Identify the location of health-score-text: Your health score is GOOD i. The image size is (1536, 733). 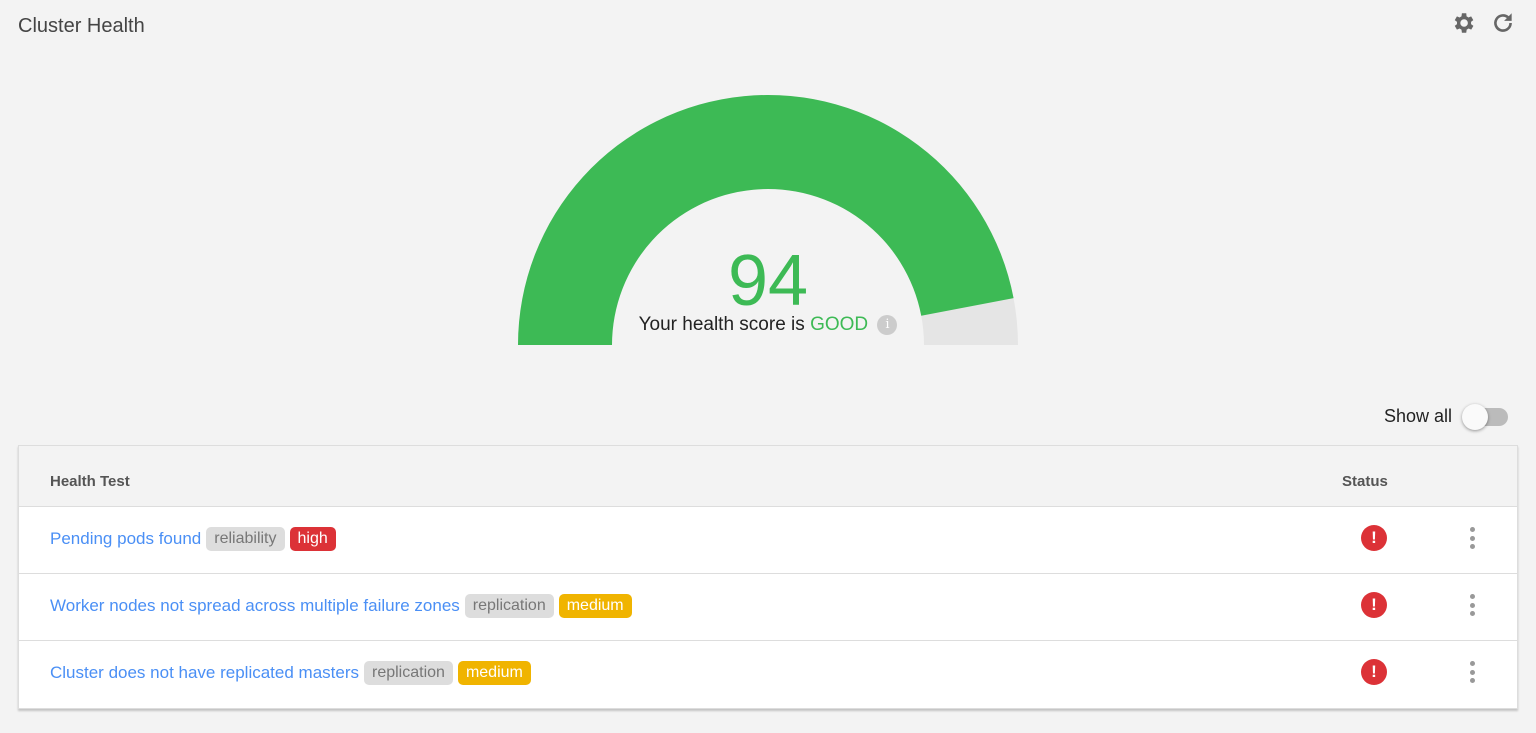
(768, 325).